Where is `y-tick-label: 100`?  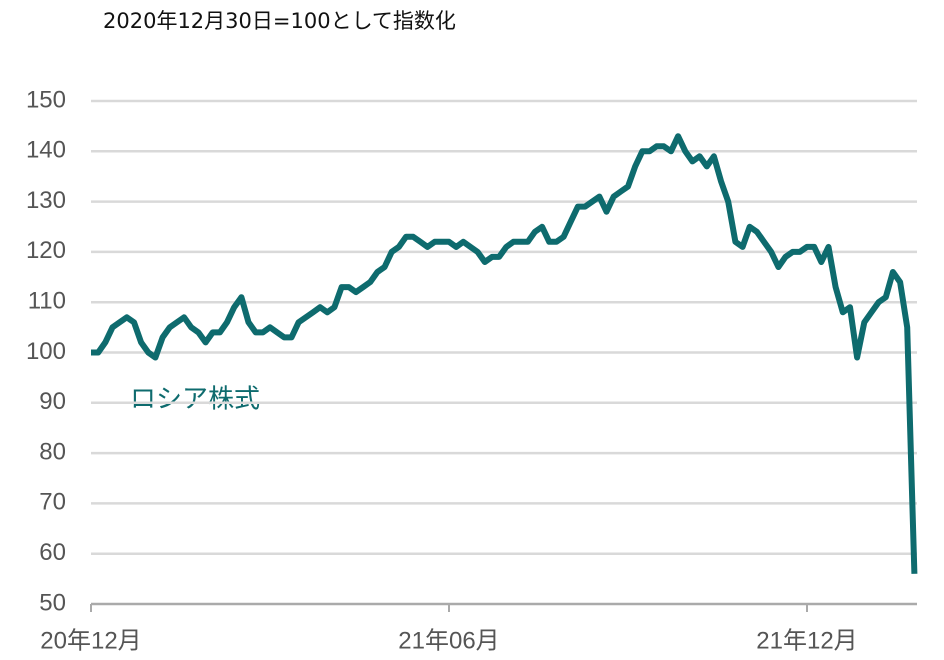 y-tick-label: 100 is located at coordinates (46, 351).